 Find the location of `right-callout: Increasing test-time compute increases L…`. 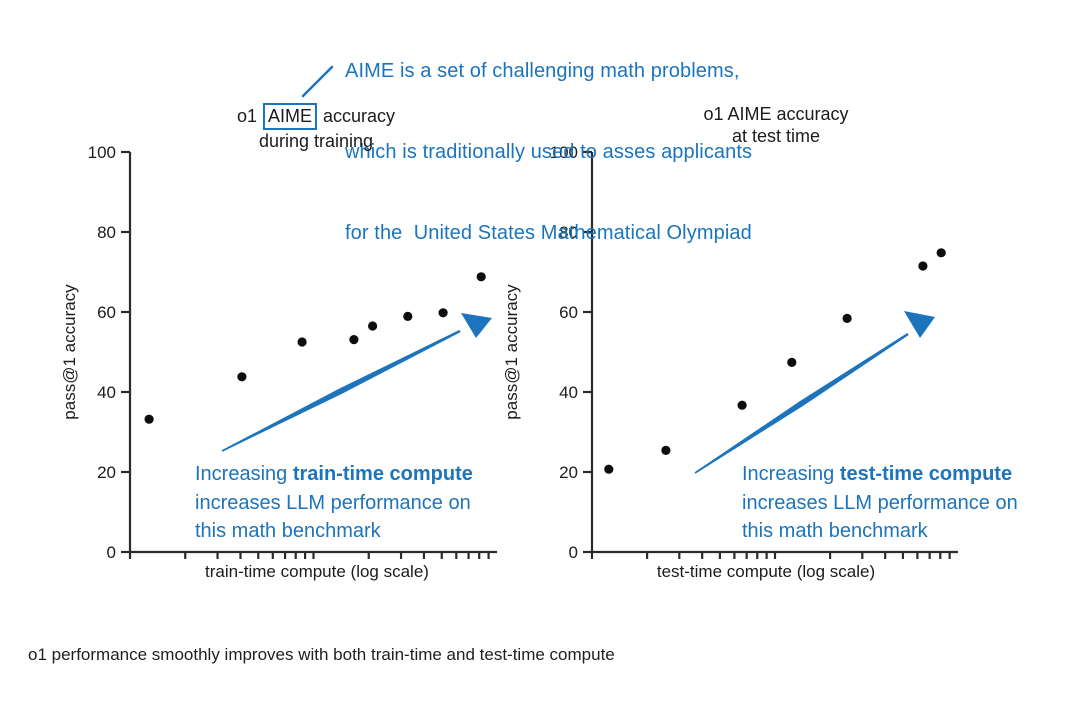

right-callout: Increasing test-time compute increases L… is located at coordinates (880, 503).